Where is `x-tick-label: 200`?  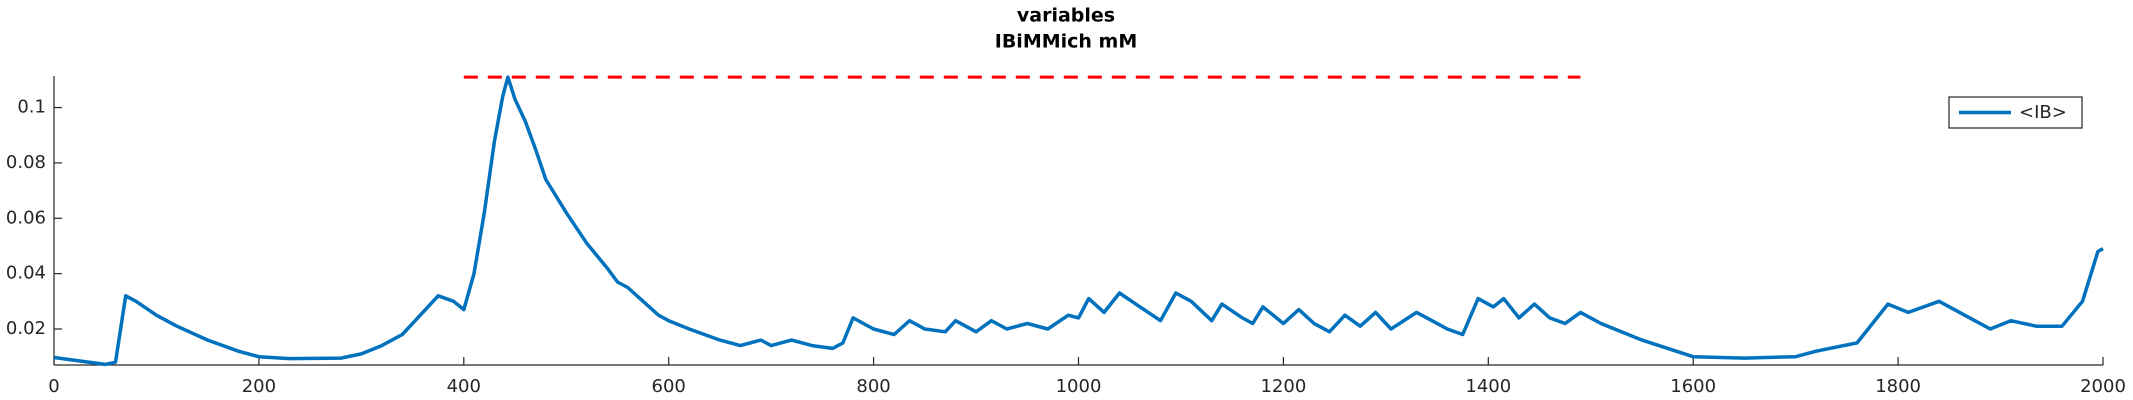
x-tick-label: 200 is located at coordinates (259, 386).